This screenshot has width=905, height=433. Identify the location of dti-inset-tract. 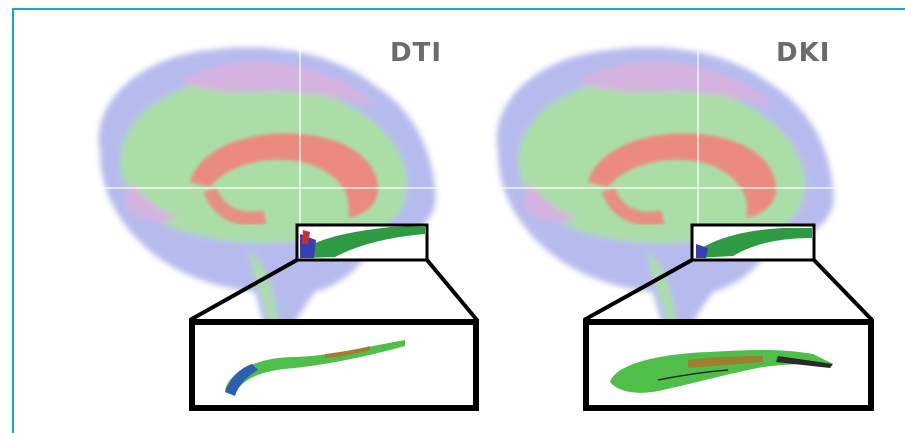
(315, 367).